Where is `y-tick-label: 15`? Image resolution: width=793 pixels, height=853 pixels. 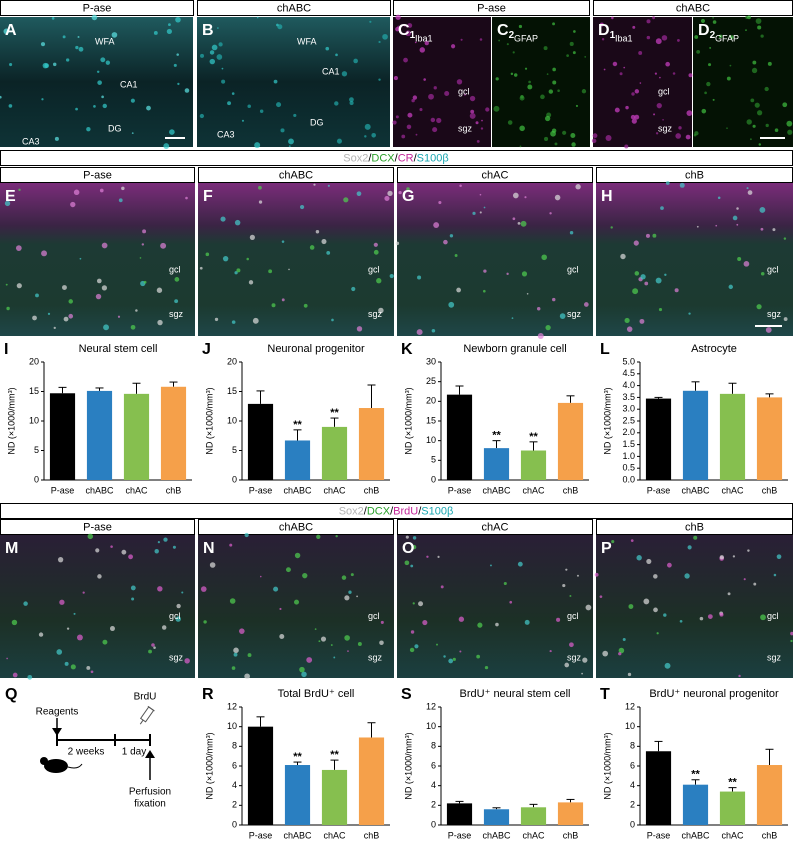
y-tick-label: 15 is located at coordinates (431, 420).